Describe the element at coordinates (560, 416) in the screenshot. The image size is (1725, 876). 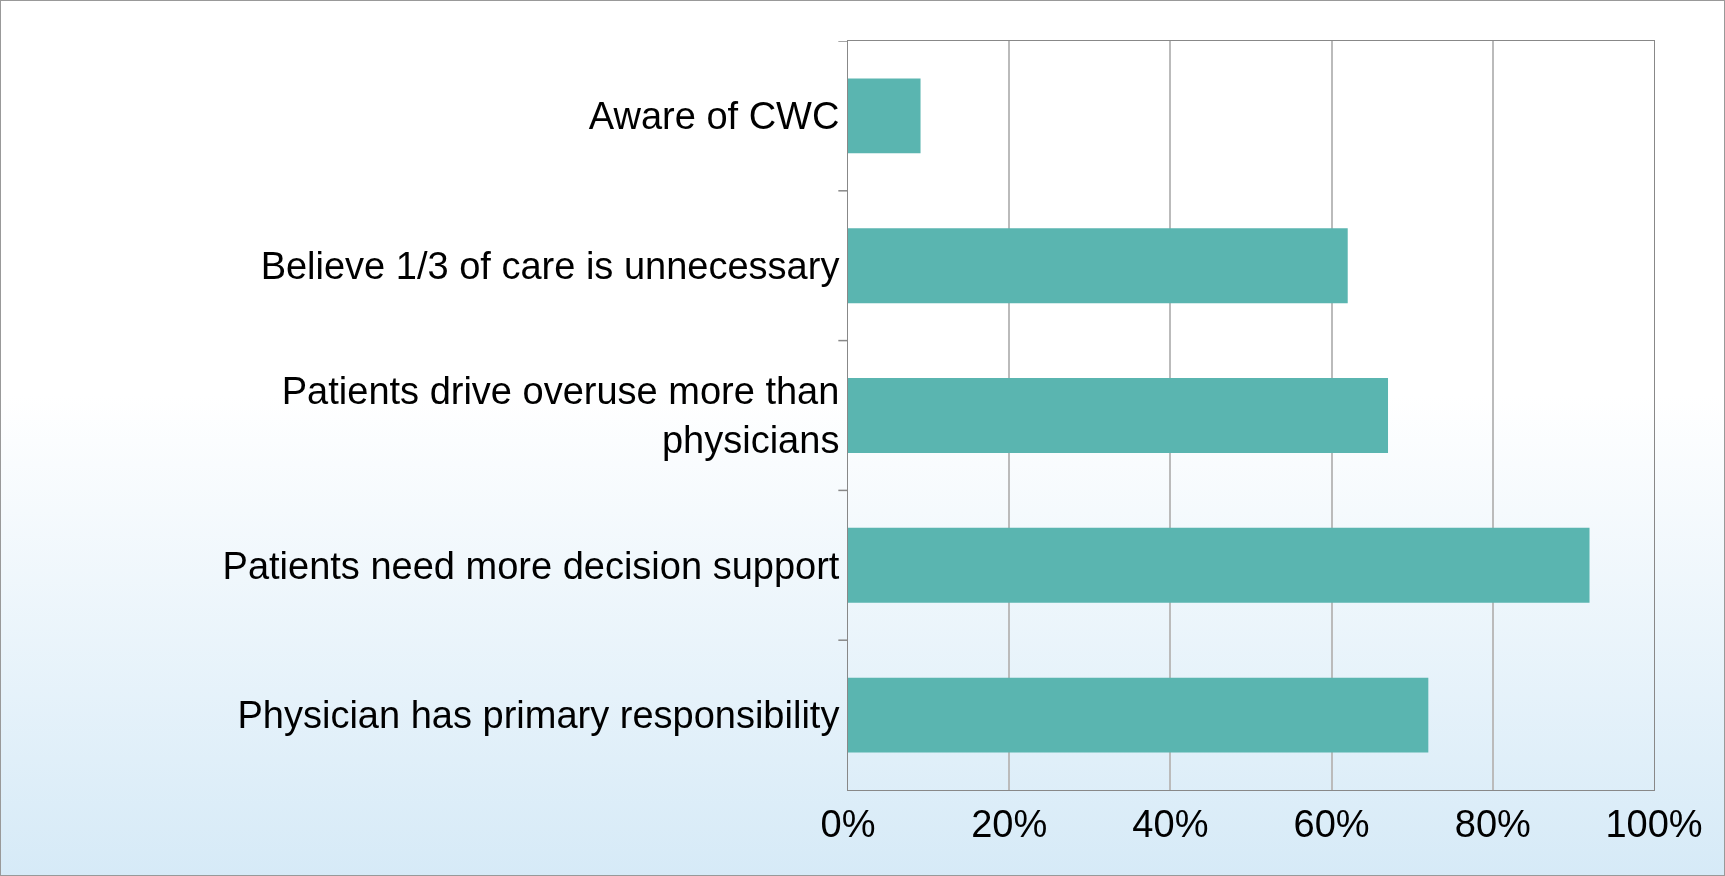
I see `y-tick-label: Patients drive overuse more than physicians` at that location.